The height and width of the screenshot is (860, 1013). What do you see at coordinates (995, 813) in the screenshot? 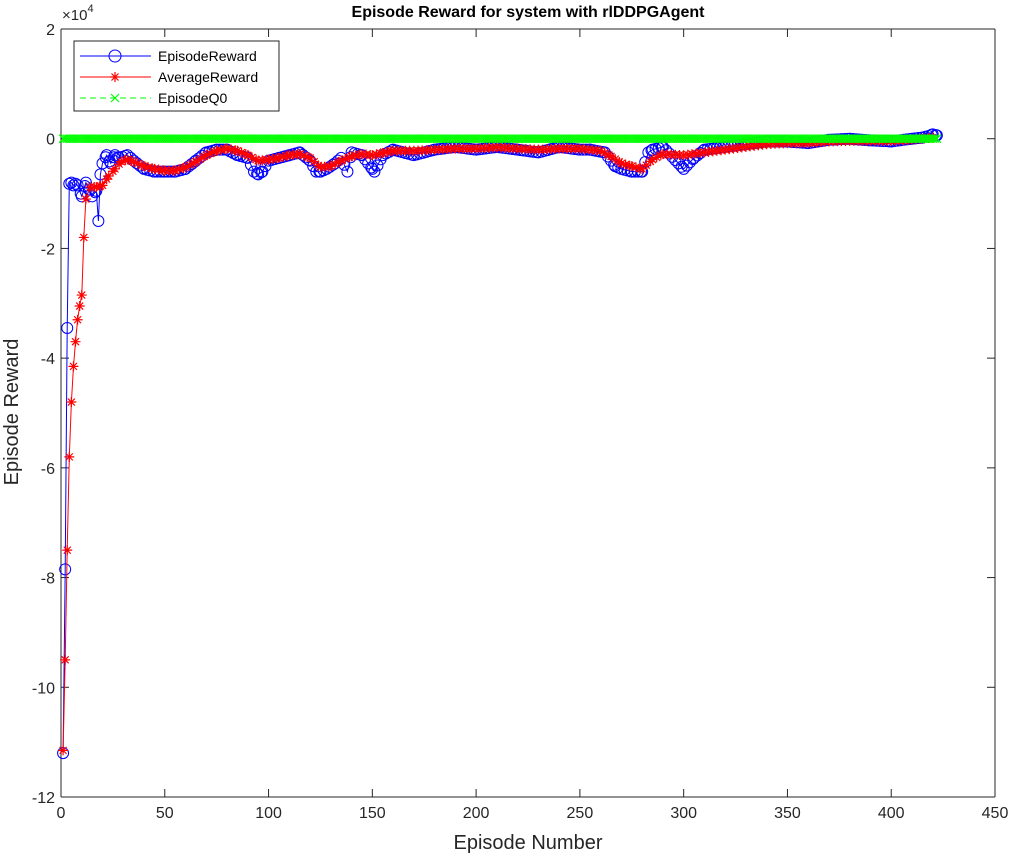
I see `x-tick-label: 450` at bounding box center [995, 813].